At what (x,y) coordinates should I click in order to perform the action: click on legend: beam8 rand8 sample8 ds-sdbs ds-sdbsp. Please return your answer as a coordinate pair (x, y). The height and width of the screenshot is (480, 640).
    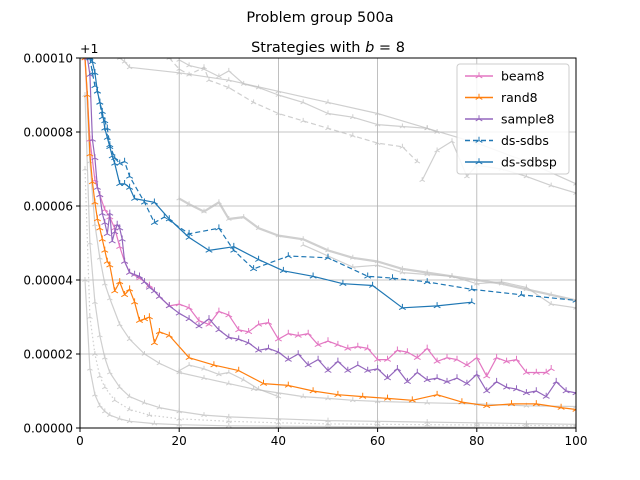
    Looking at the image, I should click on (513, 119).